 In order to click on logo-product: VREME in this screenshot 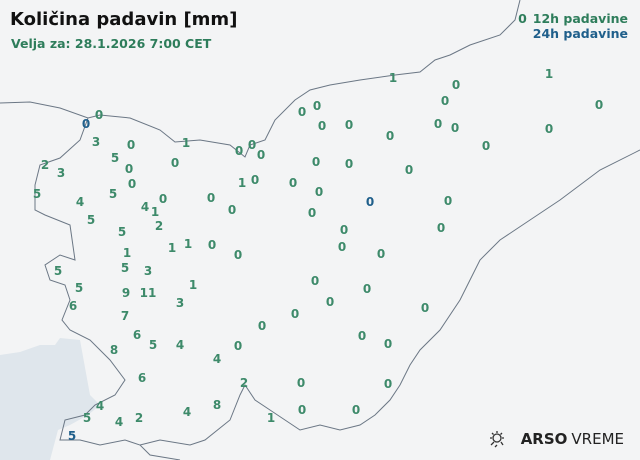, I will do `click(597, 439)`.